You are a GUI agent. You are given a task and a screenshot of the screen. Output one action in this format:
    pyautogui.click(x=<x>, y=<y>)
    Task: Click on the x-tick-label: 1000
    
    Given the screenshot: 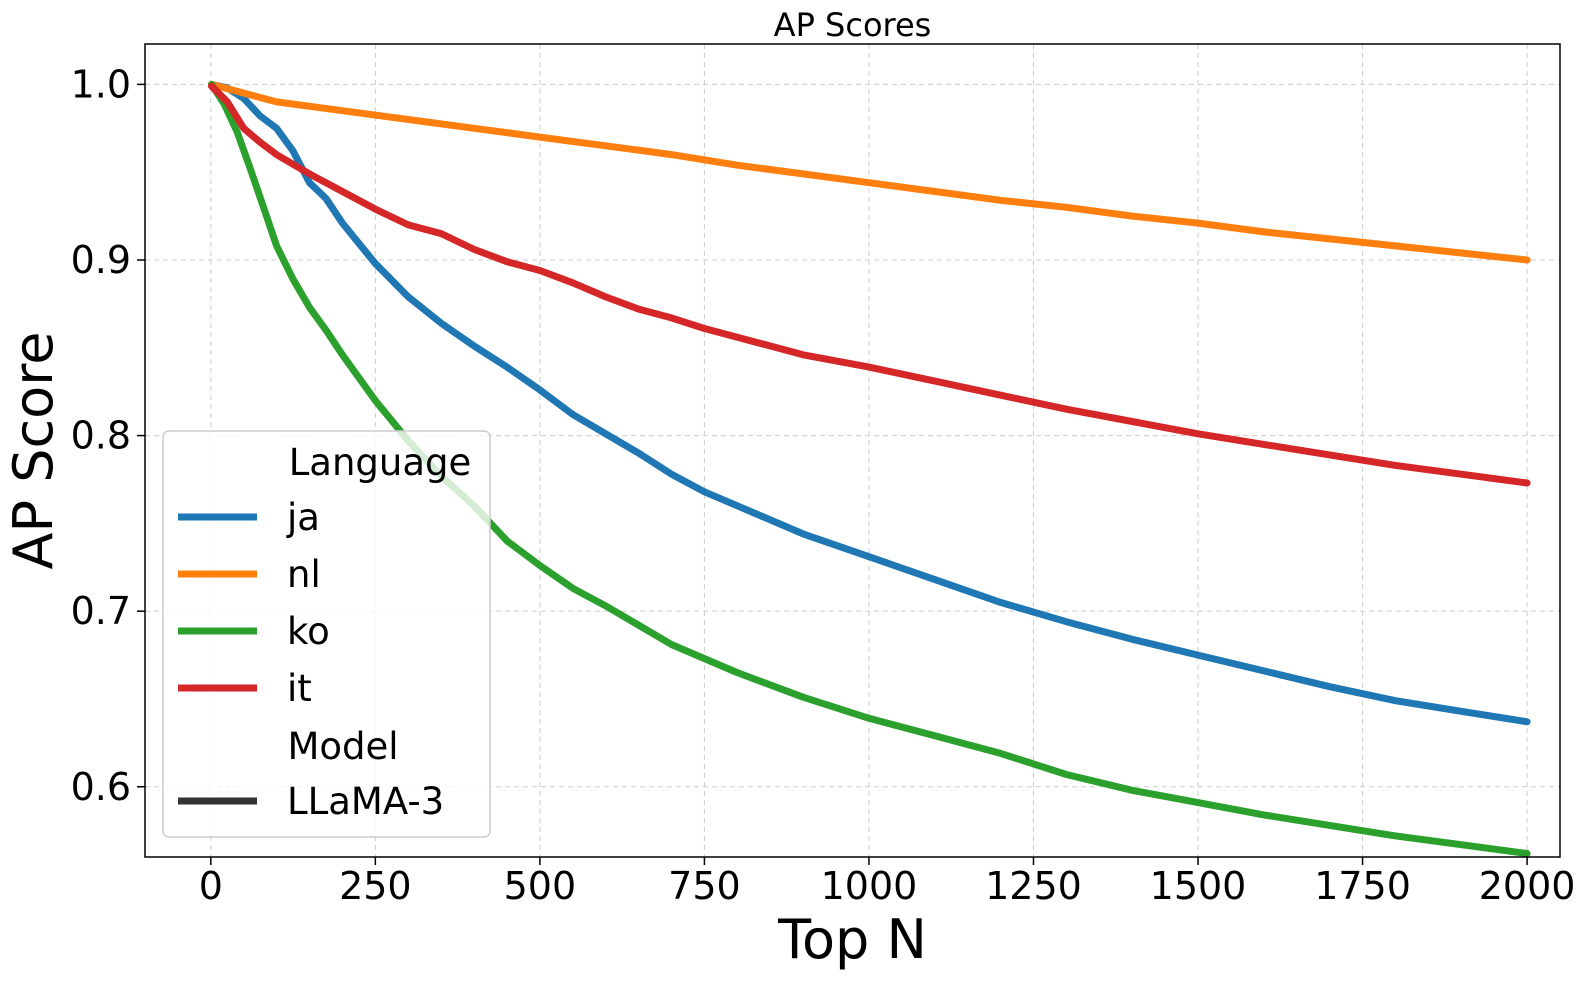 What is the action you would take?
    pyautogui.click(x=869, y=886)
    